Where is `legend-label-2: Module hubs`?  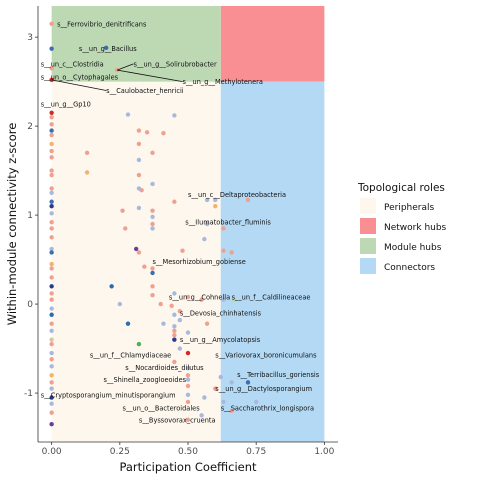 legend-label-2: Module hubs is located at coordinates (413, 248).